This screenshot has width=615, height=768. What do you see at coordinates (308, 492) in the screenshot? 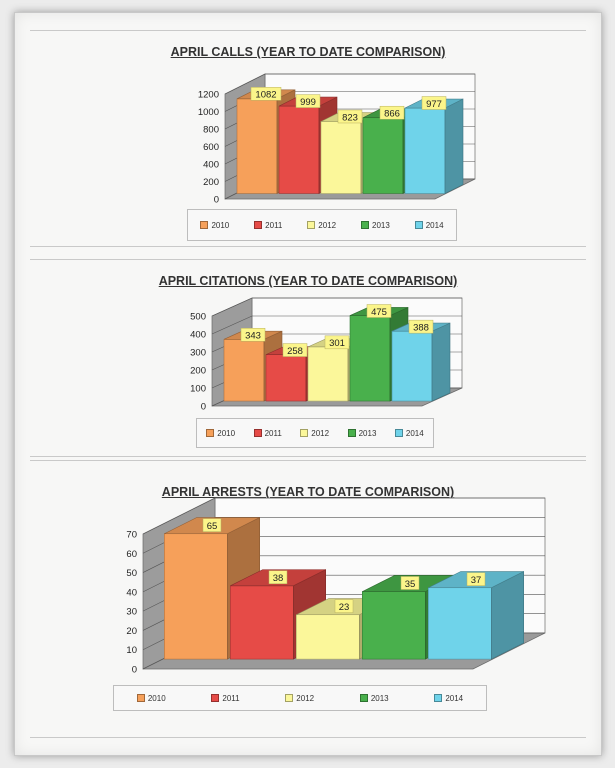
I see `chart-title: APRIL ARRESTS (YEAR TO DATE COMPARISON)` at bounding box center [308, 492].